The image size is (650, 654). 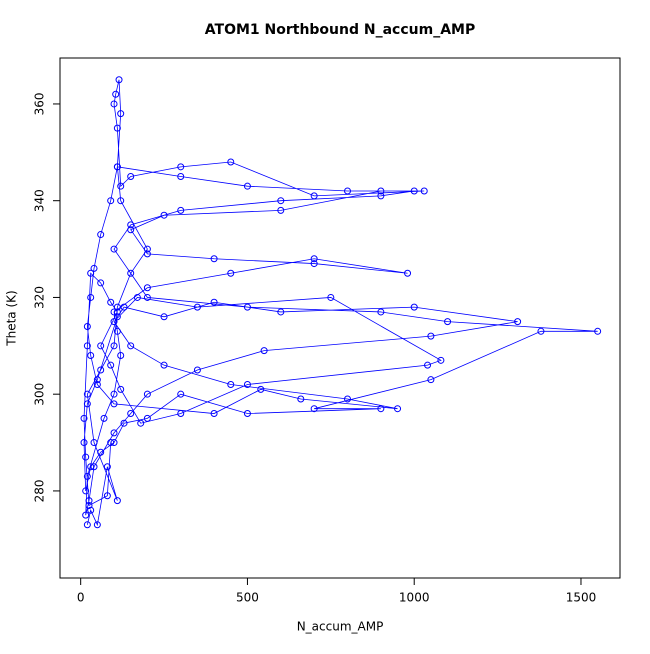 I want to click on x-tick-label: 1000, so click(x=414, y=598).